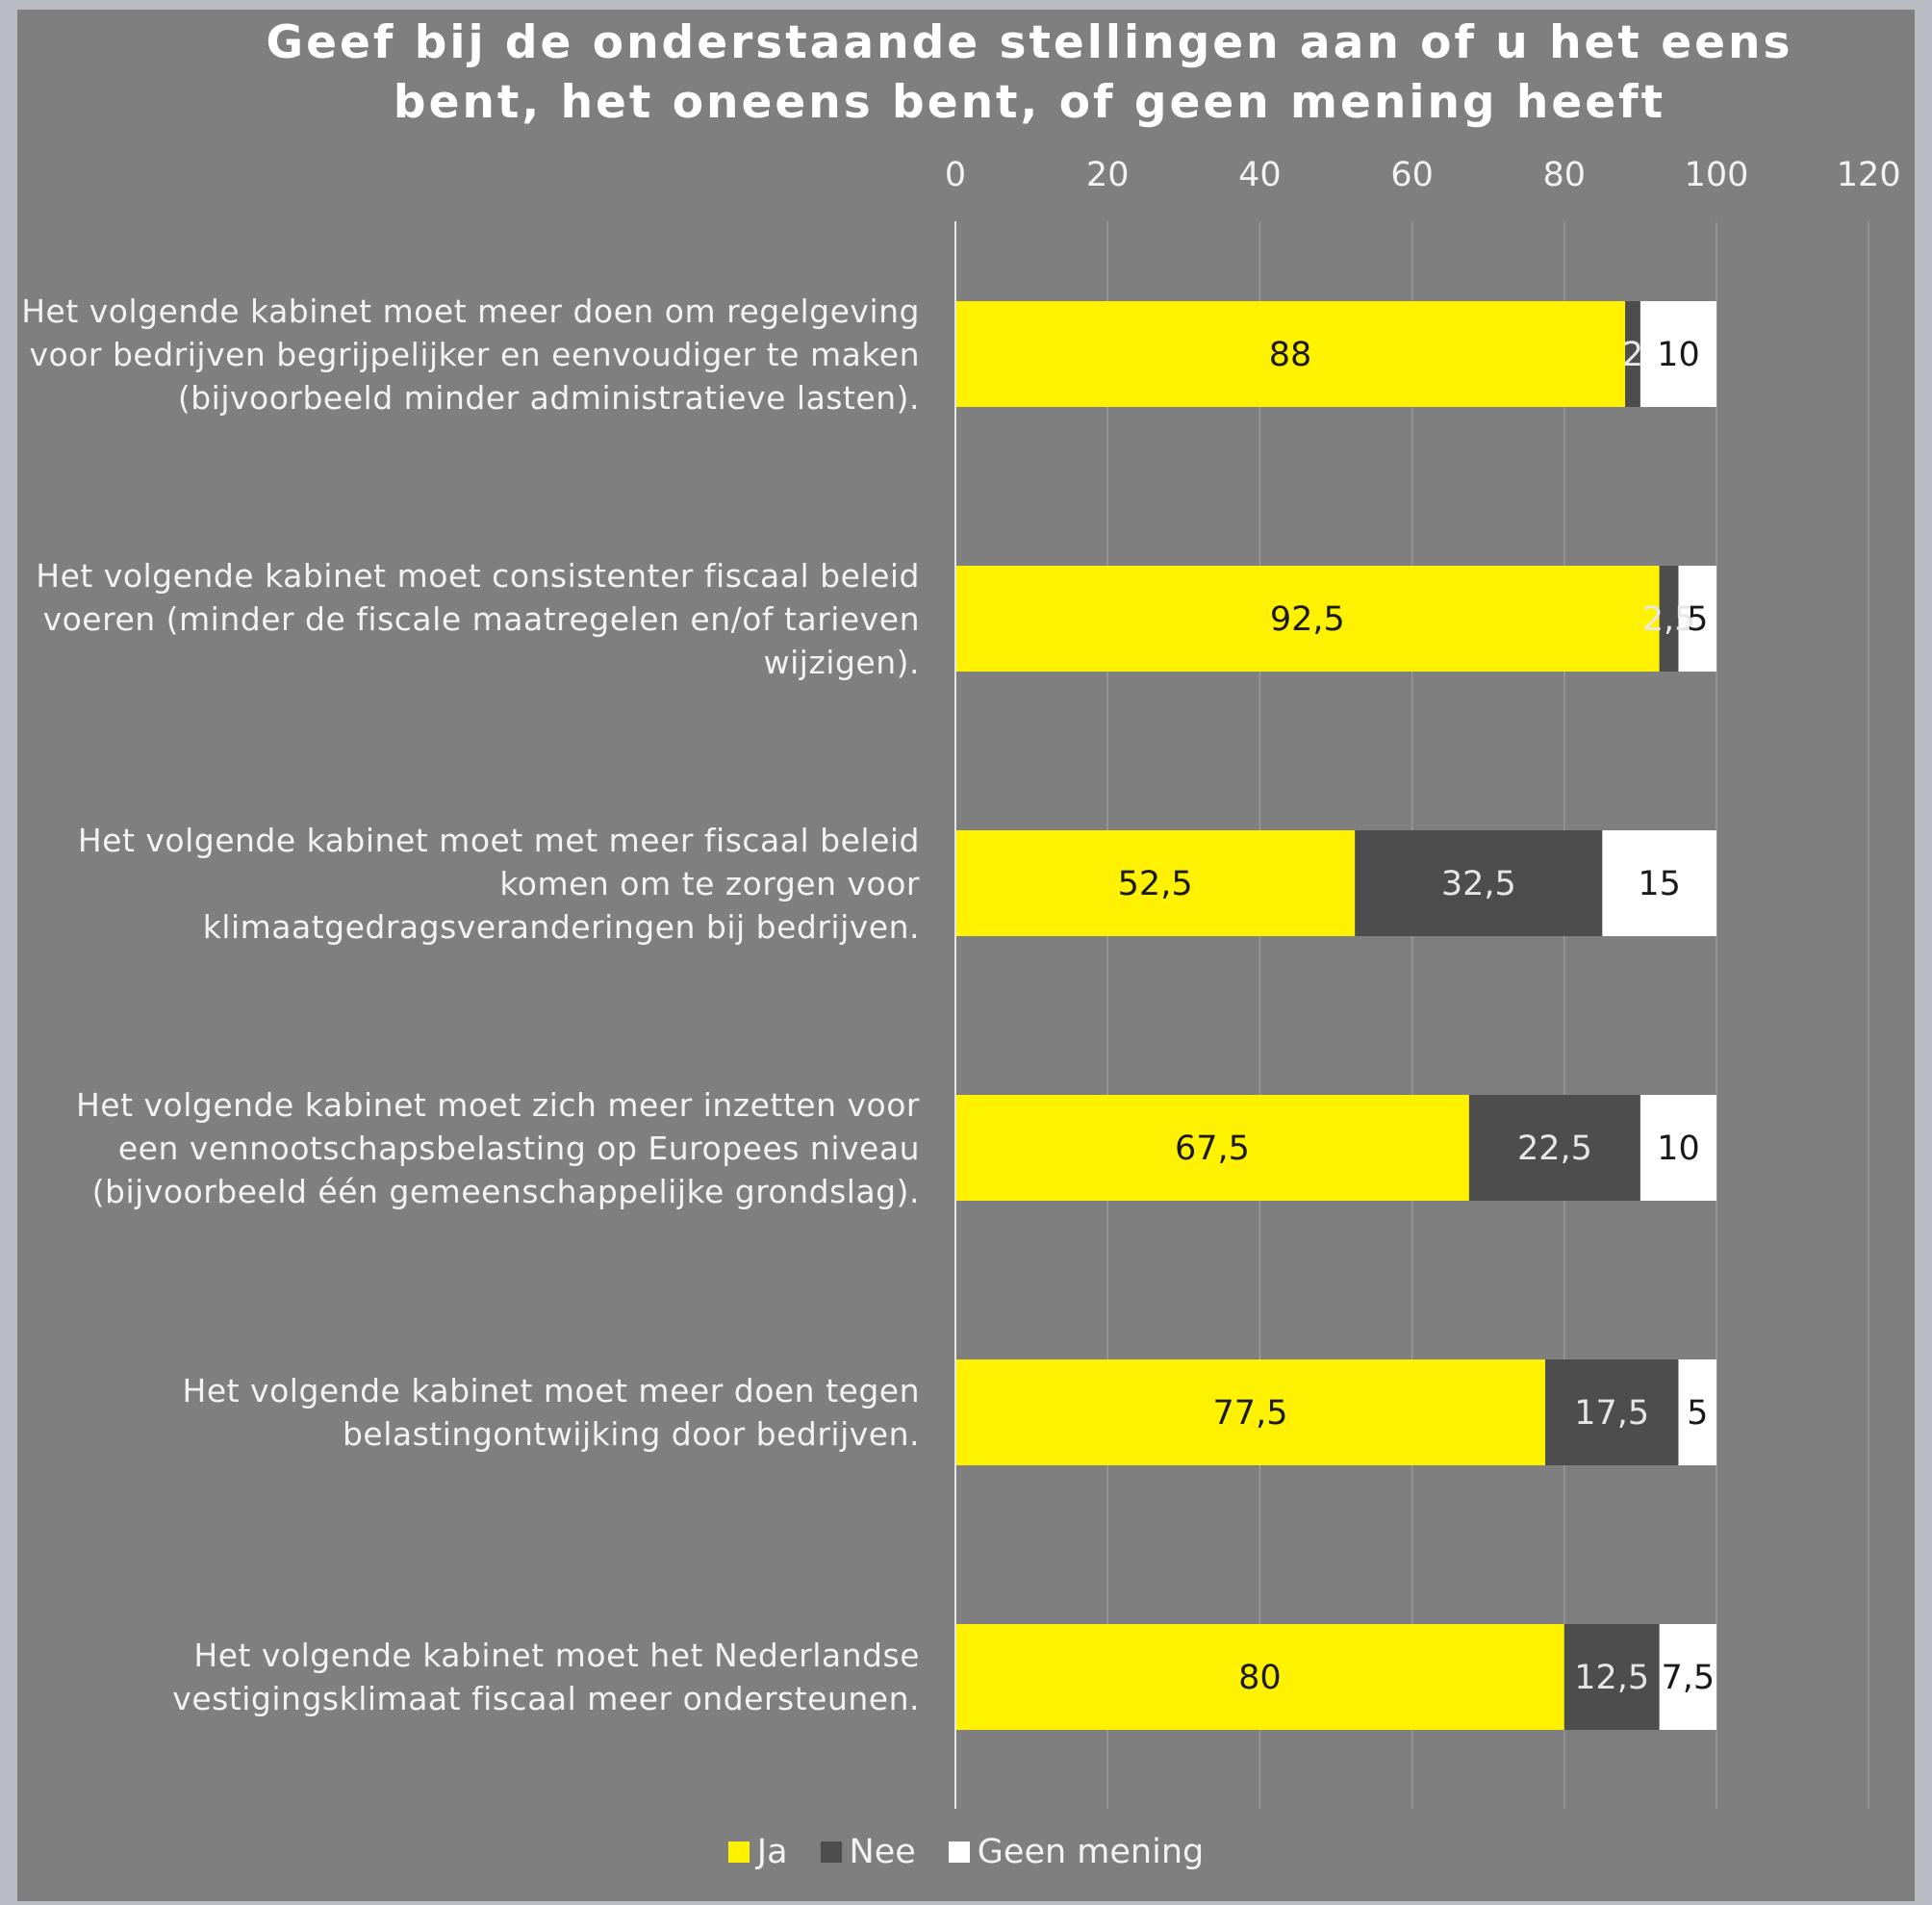 This screenshot has height=1905, width=1932. I want to click on data-label: 2,5, so click(1669, 619).